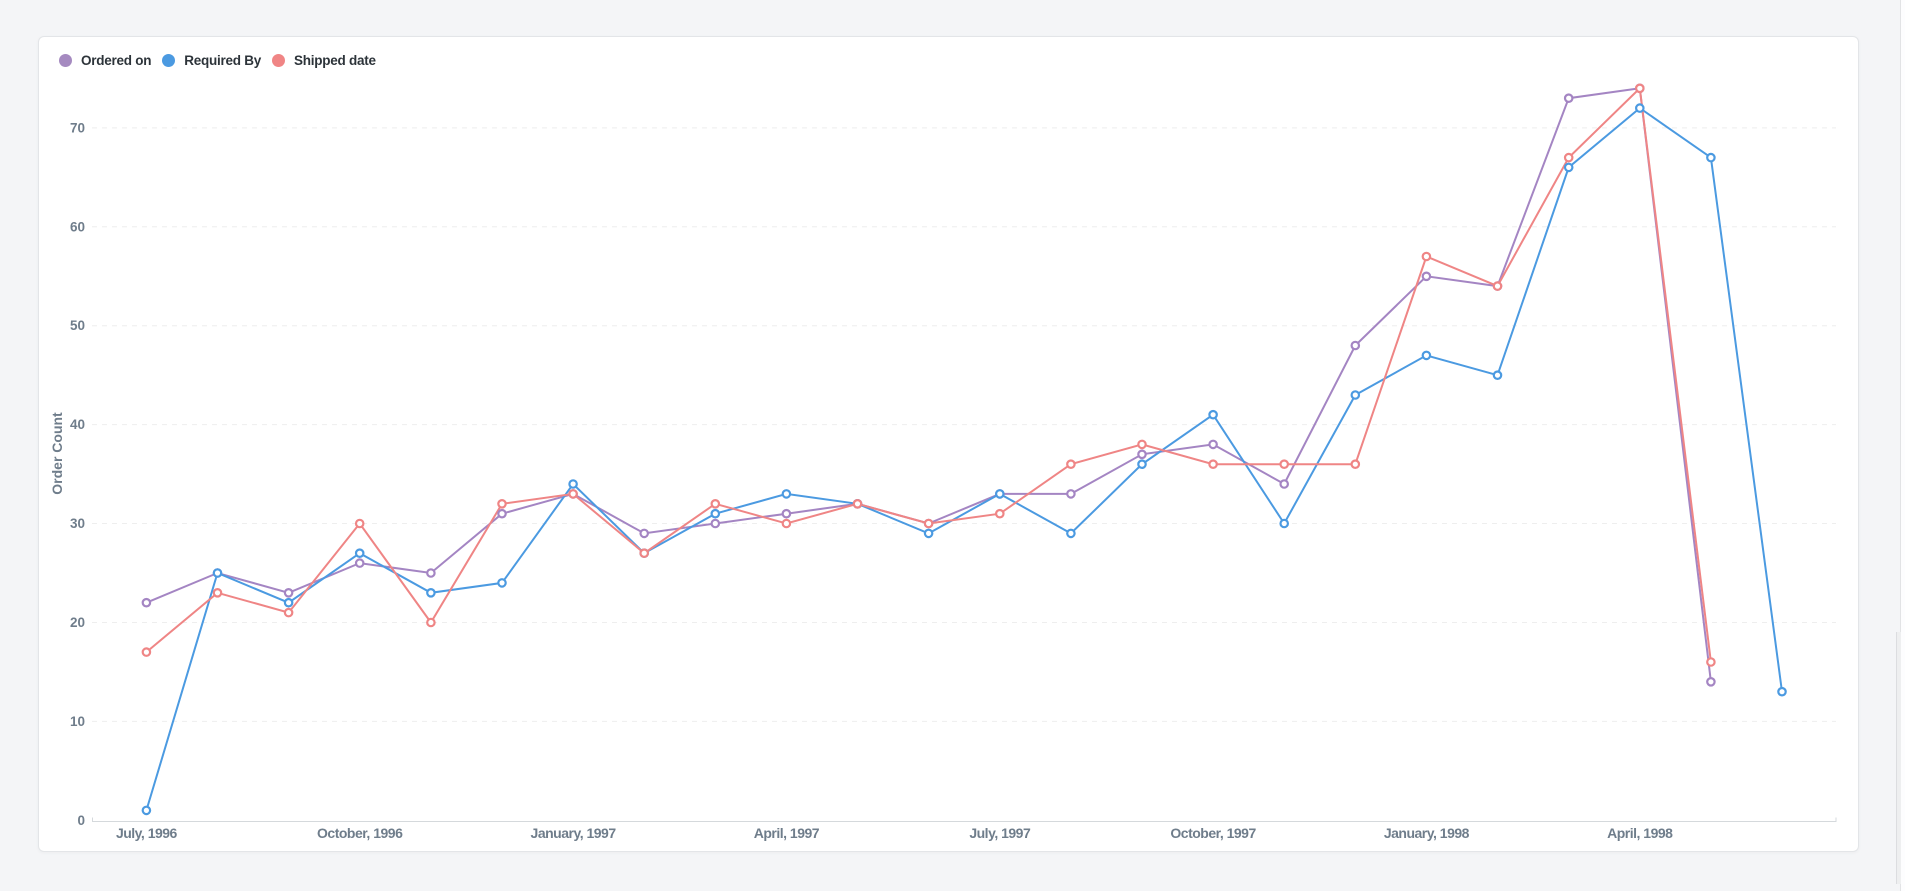  Describe the element at coordinates (360, 833) in the screenshot. I see `svg-text: October, 1996` at that location.